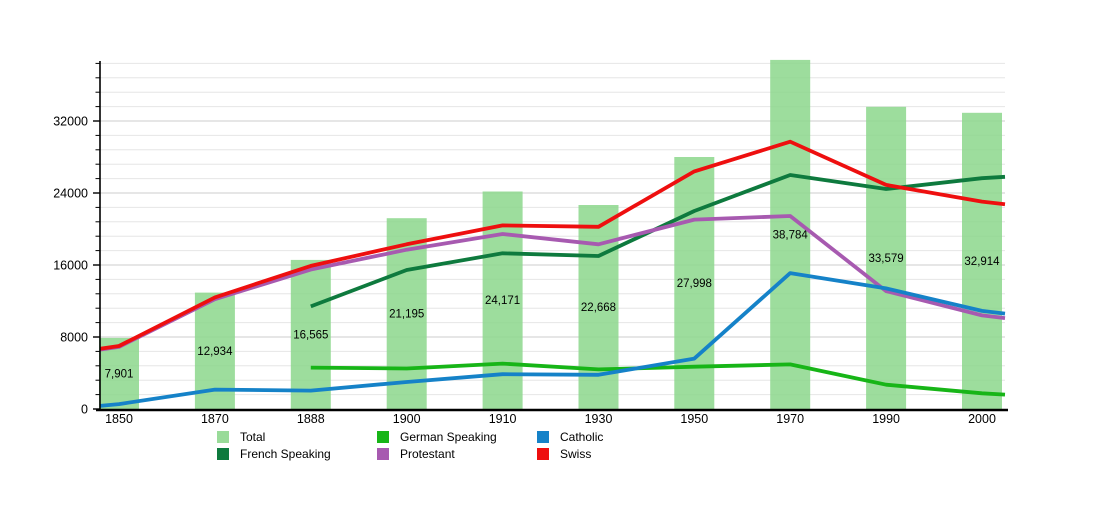 The height and width of the screenshot is (505, 1100). I want to click on x-tick-label-1870: 1870, so click(215, 419).